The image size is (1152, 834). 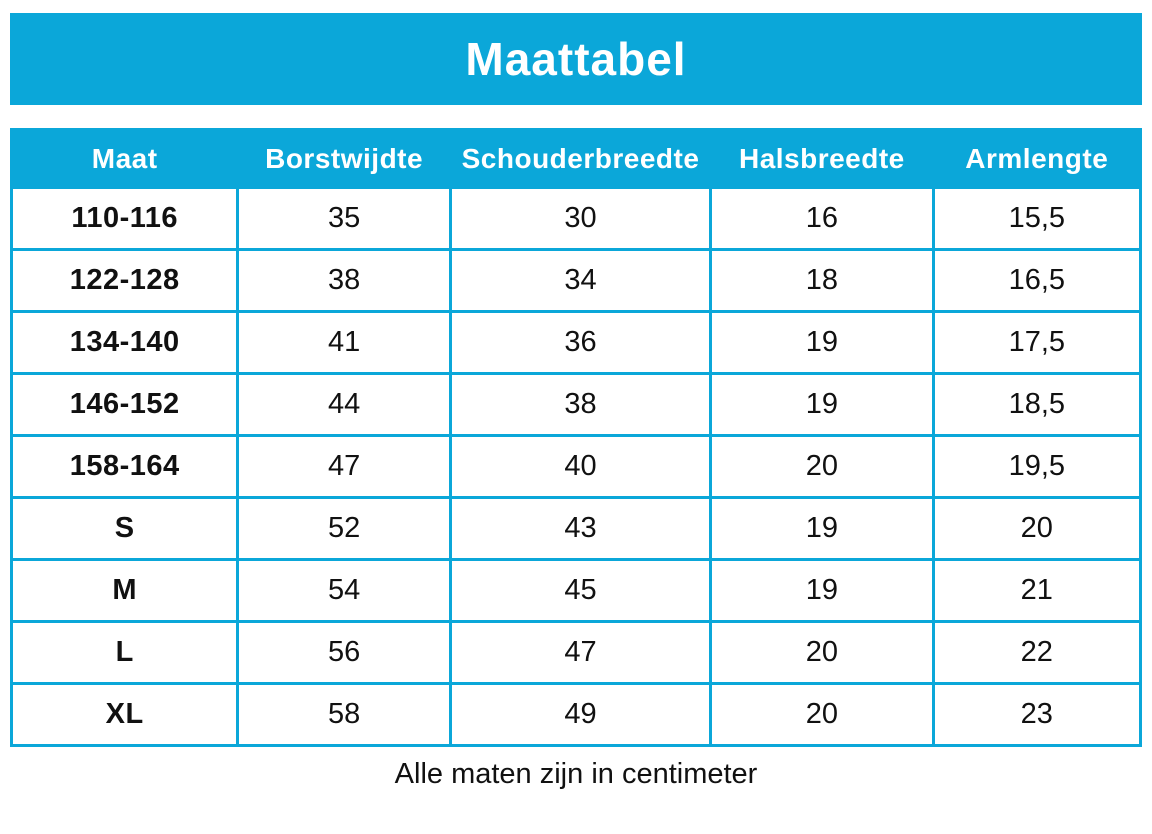 I want to click on cell-borstwijdte: 38, so click(x=344, y=280).